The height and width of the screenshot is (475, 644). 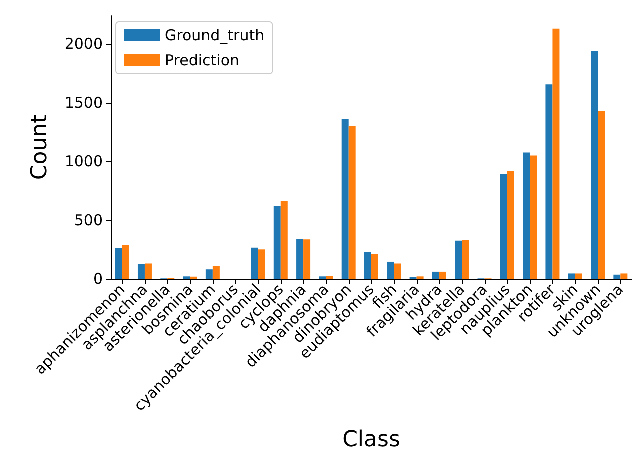 What do you see at coordinates (202, 61) in the screenshot?
I see `legend-label: Prediction` at bounding box center [202, 61].